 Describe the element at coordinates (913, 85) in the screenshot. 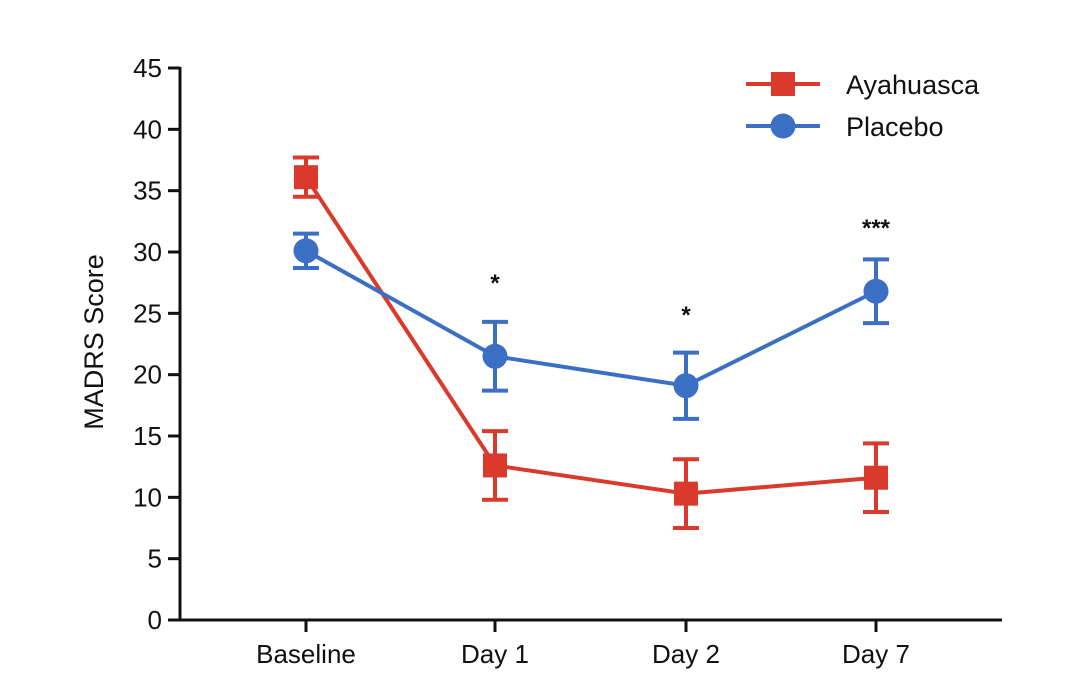

I see `legend-label: Ayahuasca` at that location.